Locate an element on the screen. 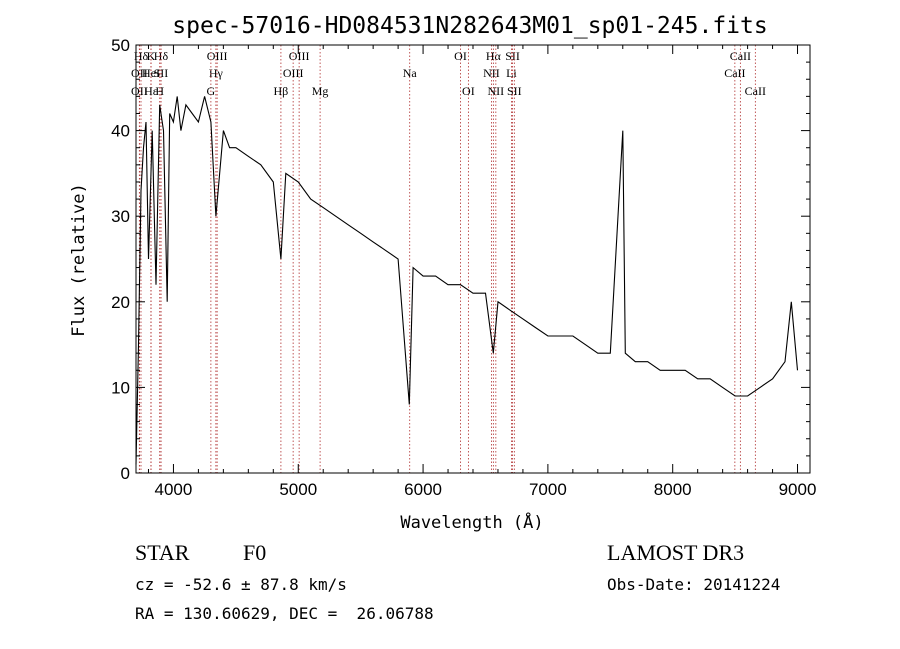 Image resolution: width=900 pixels, height=649 pixels. line-marker-label-16: Na is located at coordinates (410, 73).